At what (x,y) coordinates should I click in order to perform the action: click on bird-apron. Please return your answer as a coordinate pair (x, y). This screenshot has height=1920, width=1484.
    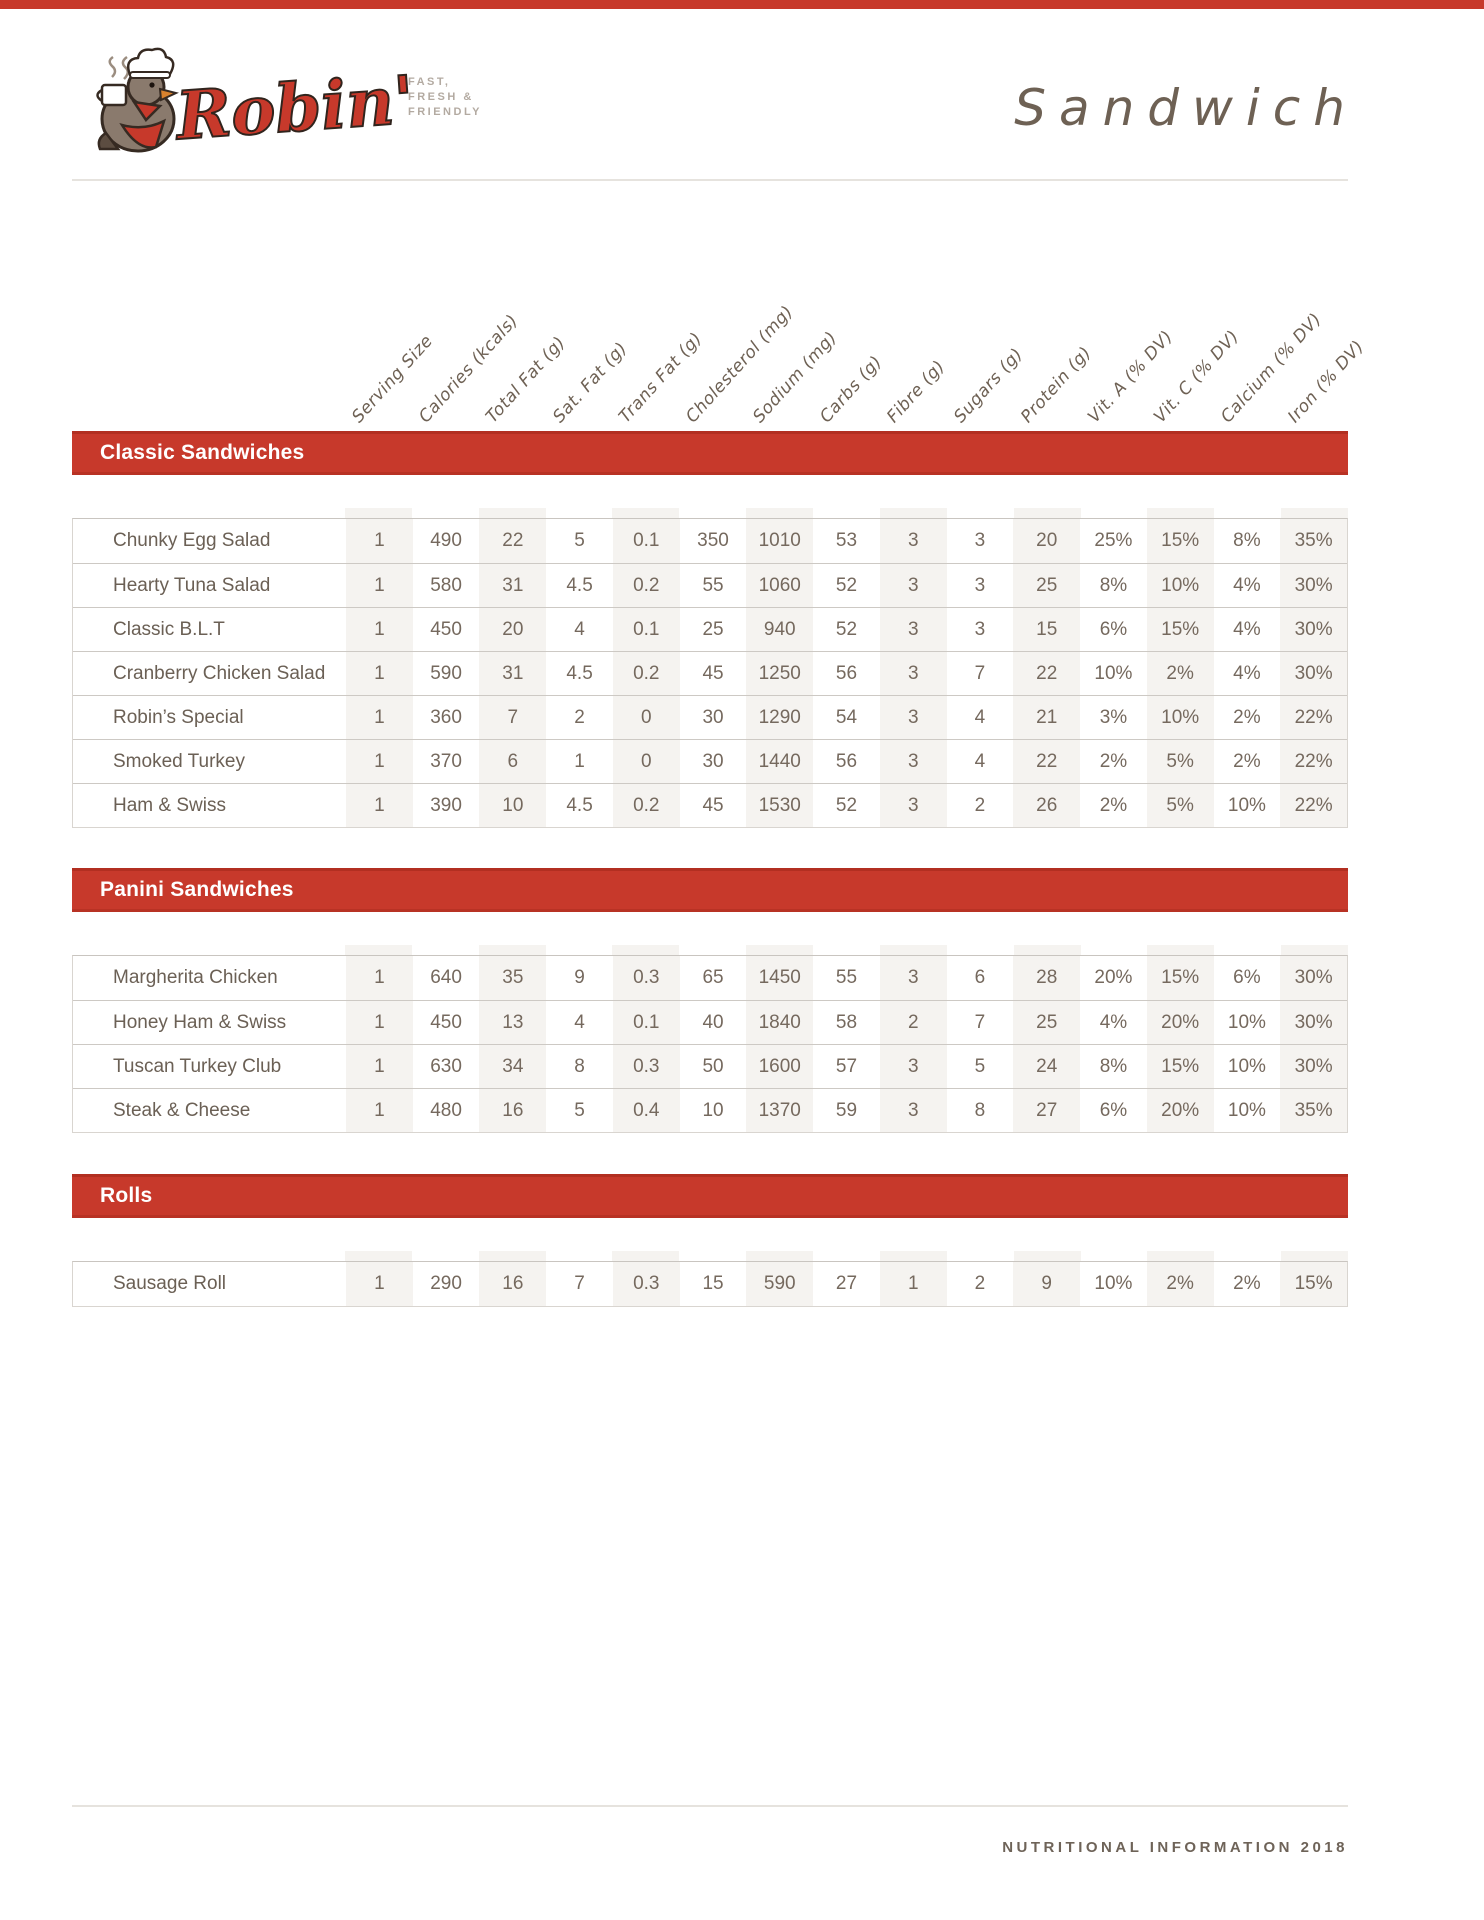
    Looking at the image, I should click on (143, 133).